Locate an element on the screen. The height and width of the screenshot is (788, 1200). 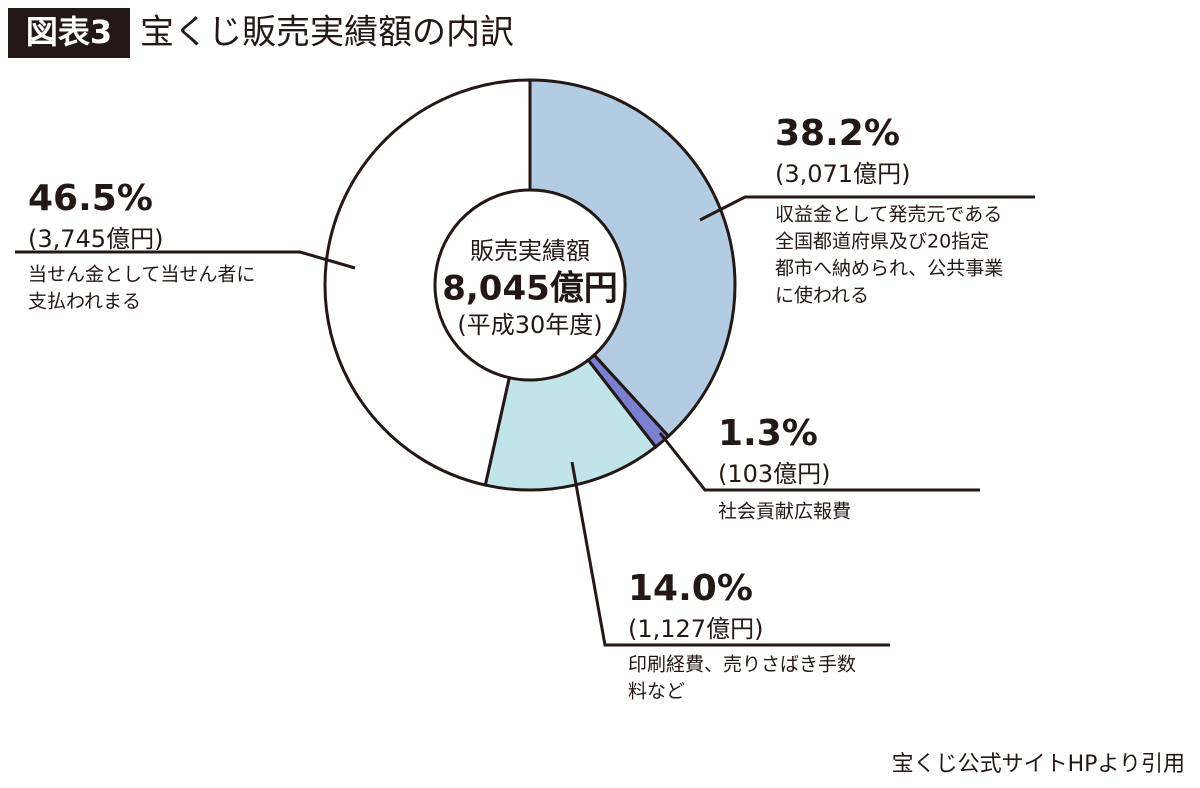
description: 当せん金として当せん者に is located at coordinates (141, 275).